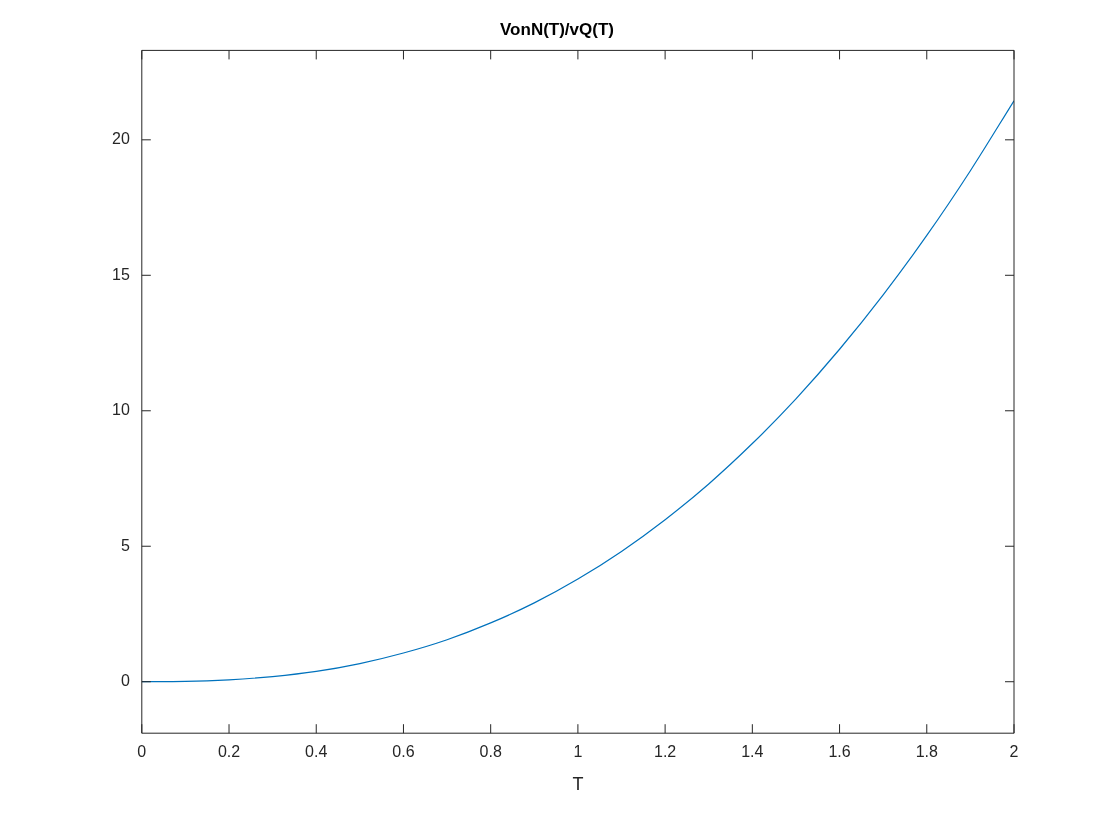 This screenshot has width=1120, height=840. I want to click on x-tick-label: 1.2, so click(665, 752).